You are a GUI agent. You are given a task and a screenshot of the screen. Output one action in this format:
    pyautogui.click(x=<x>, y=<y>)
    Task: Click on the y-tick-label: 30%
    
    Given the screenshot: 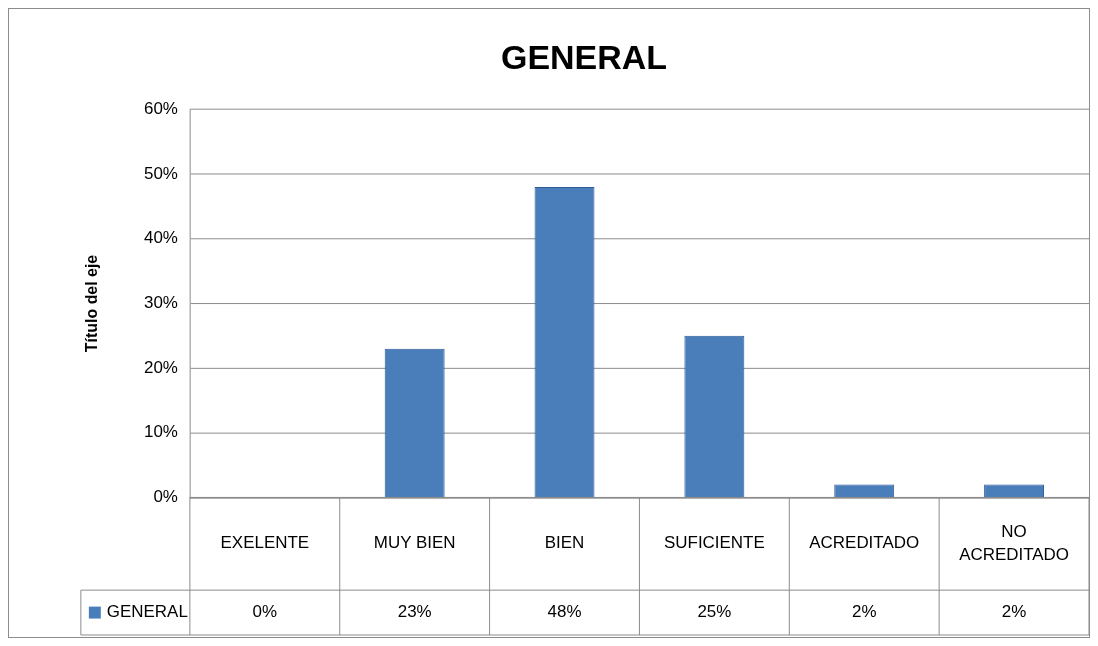 What is the action you would take?
    pyautogui.click(x=160, y=303)
    